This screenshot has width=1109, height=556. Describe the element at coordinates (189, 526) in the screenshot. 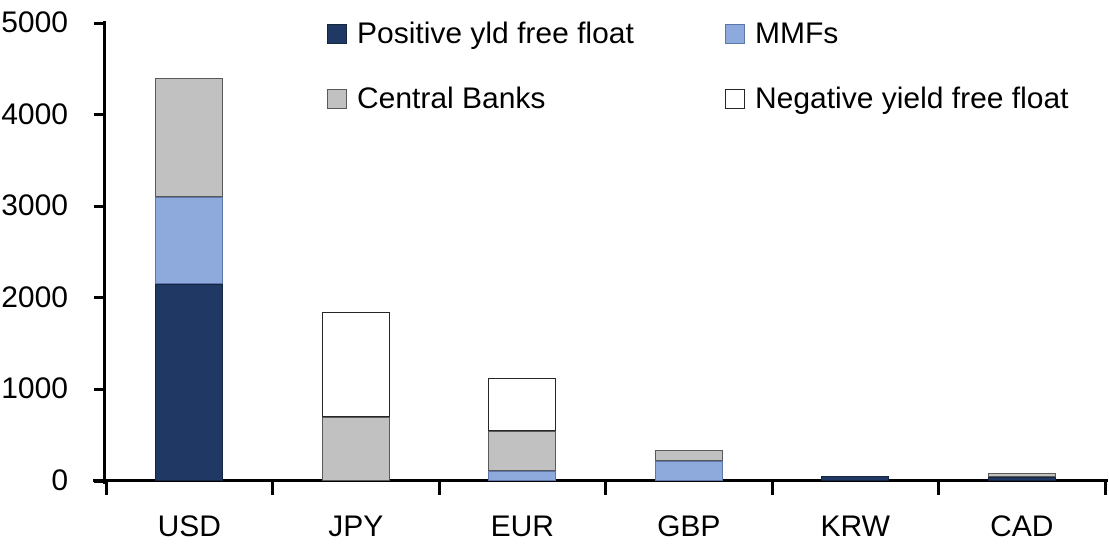

I see `category-label-usd: USD` at that location.